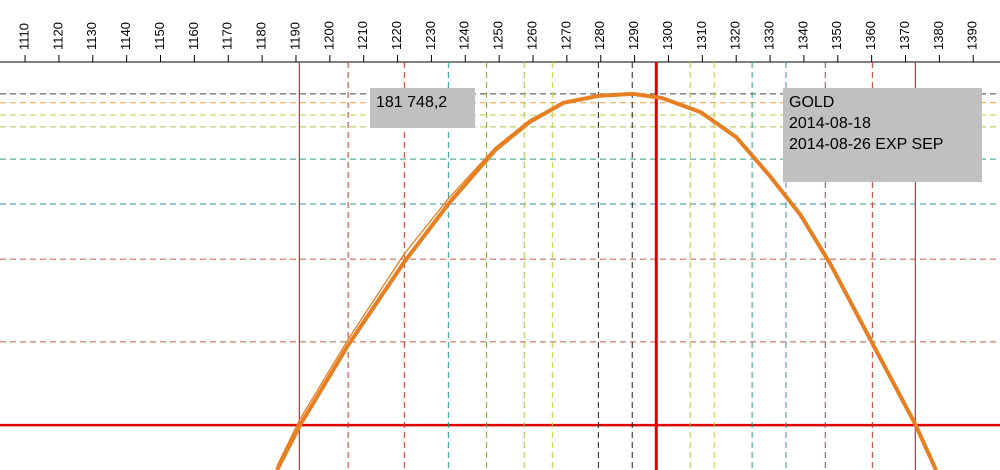  Describe the element at coordinates (633, 35) in the screenshot. I see `x-tick-label: 1290` at that location.